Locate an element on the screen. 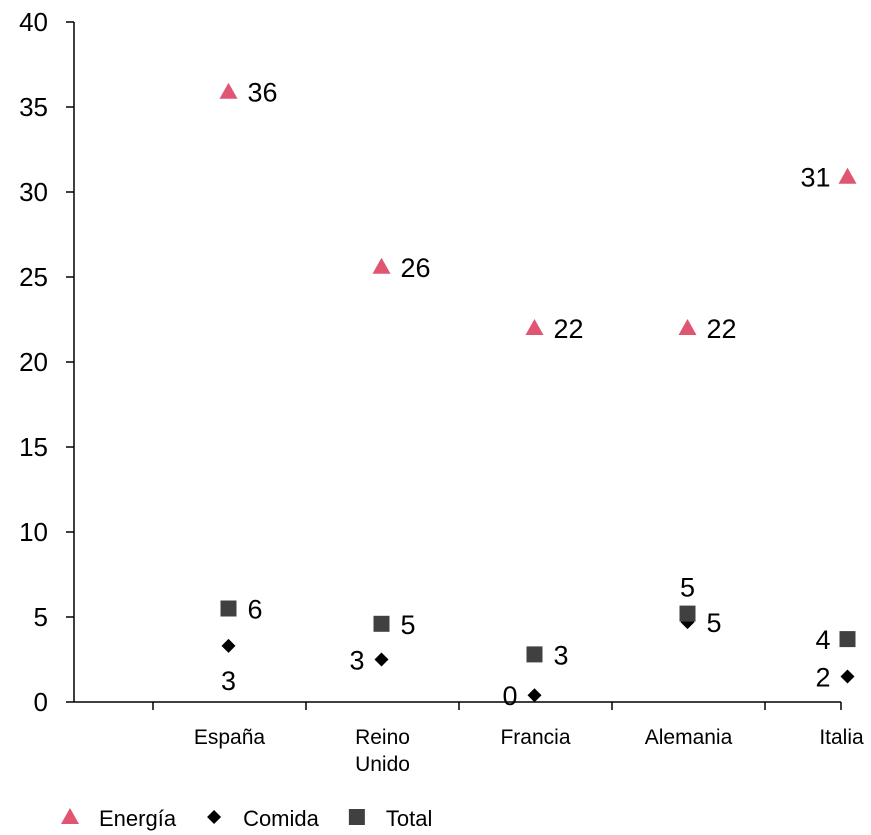 The image size is (871, 835). y-tick-label: 25 is located at coordinates (33, 277).